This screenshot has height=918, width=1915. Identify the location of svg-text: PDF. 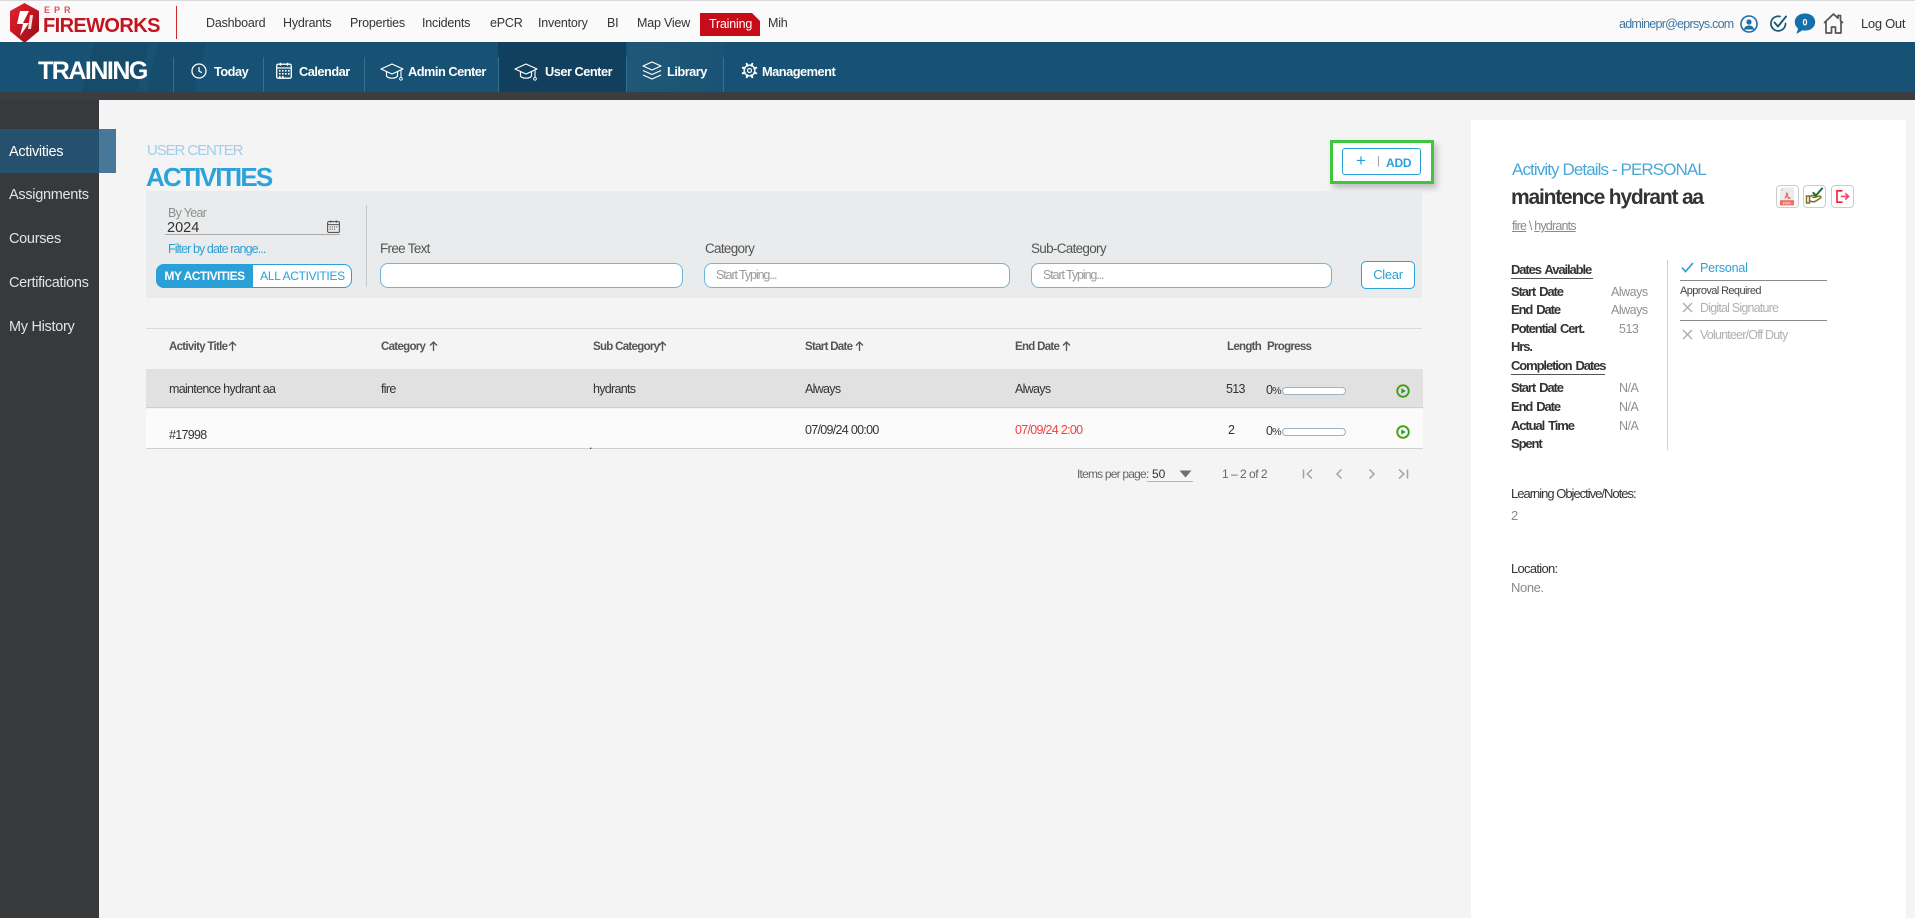
(1787, 202).